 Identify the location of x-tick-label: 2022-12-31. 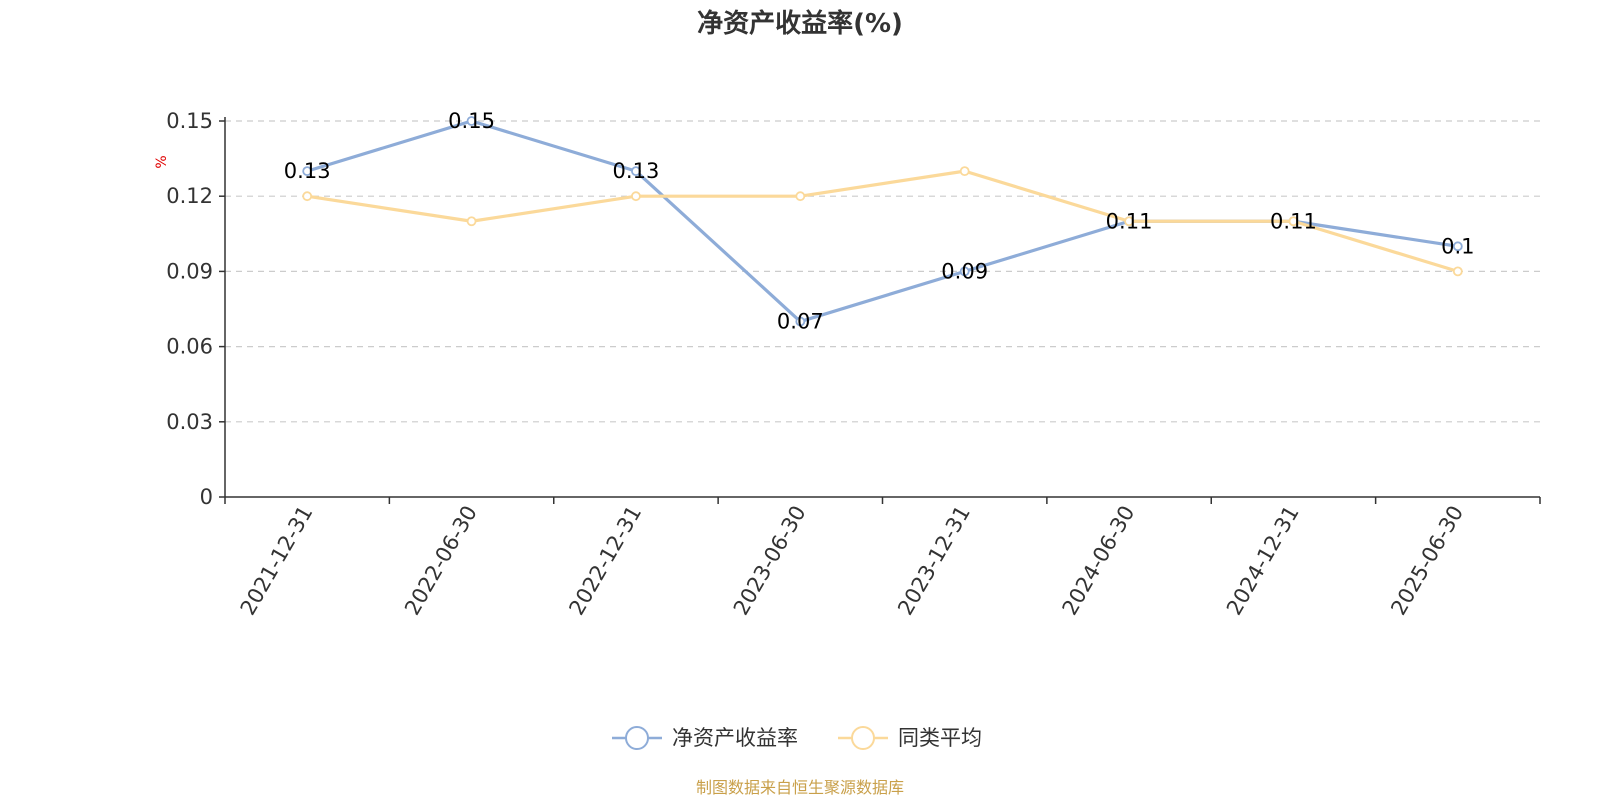
(605, 561).